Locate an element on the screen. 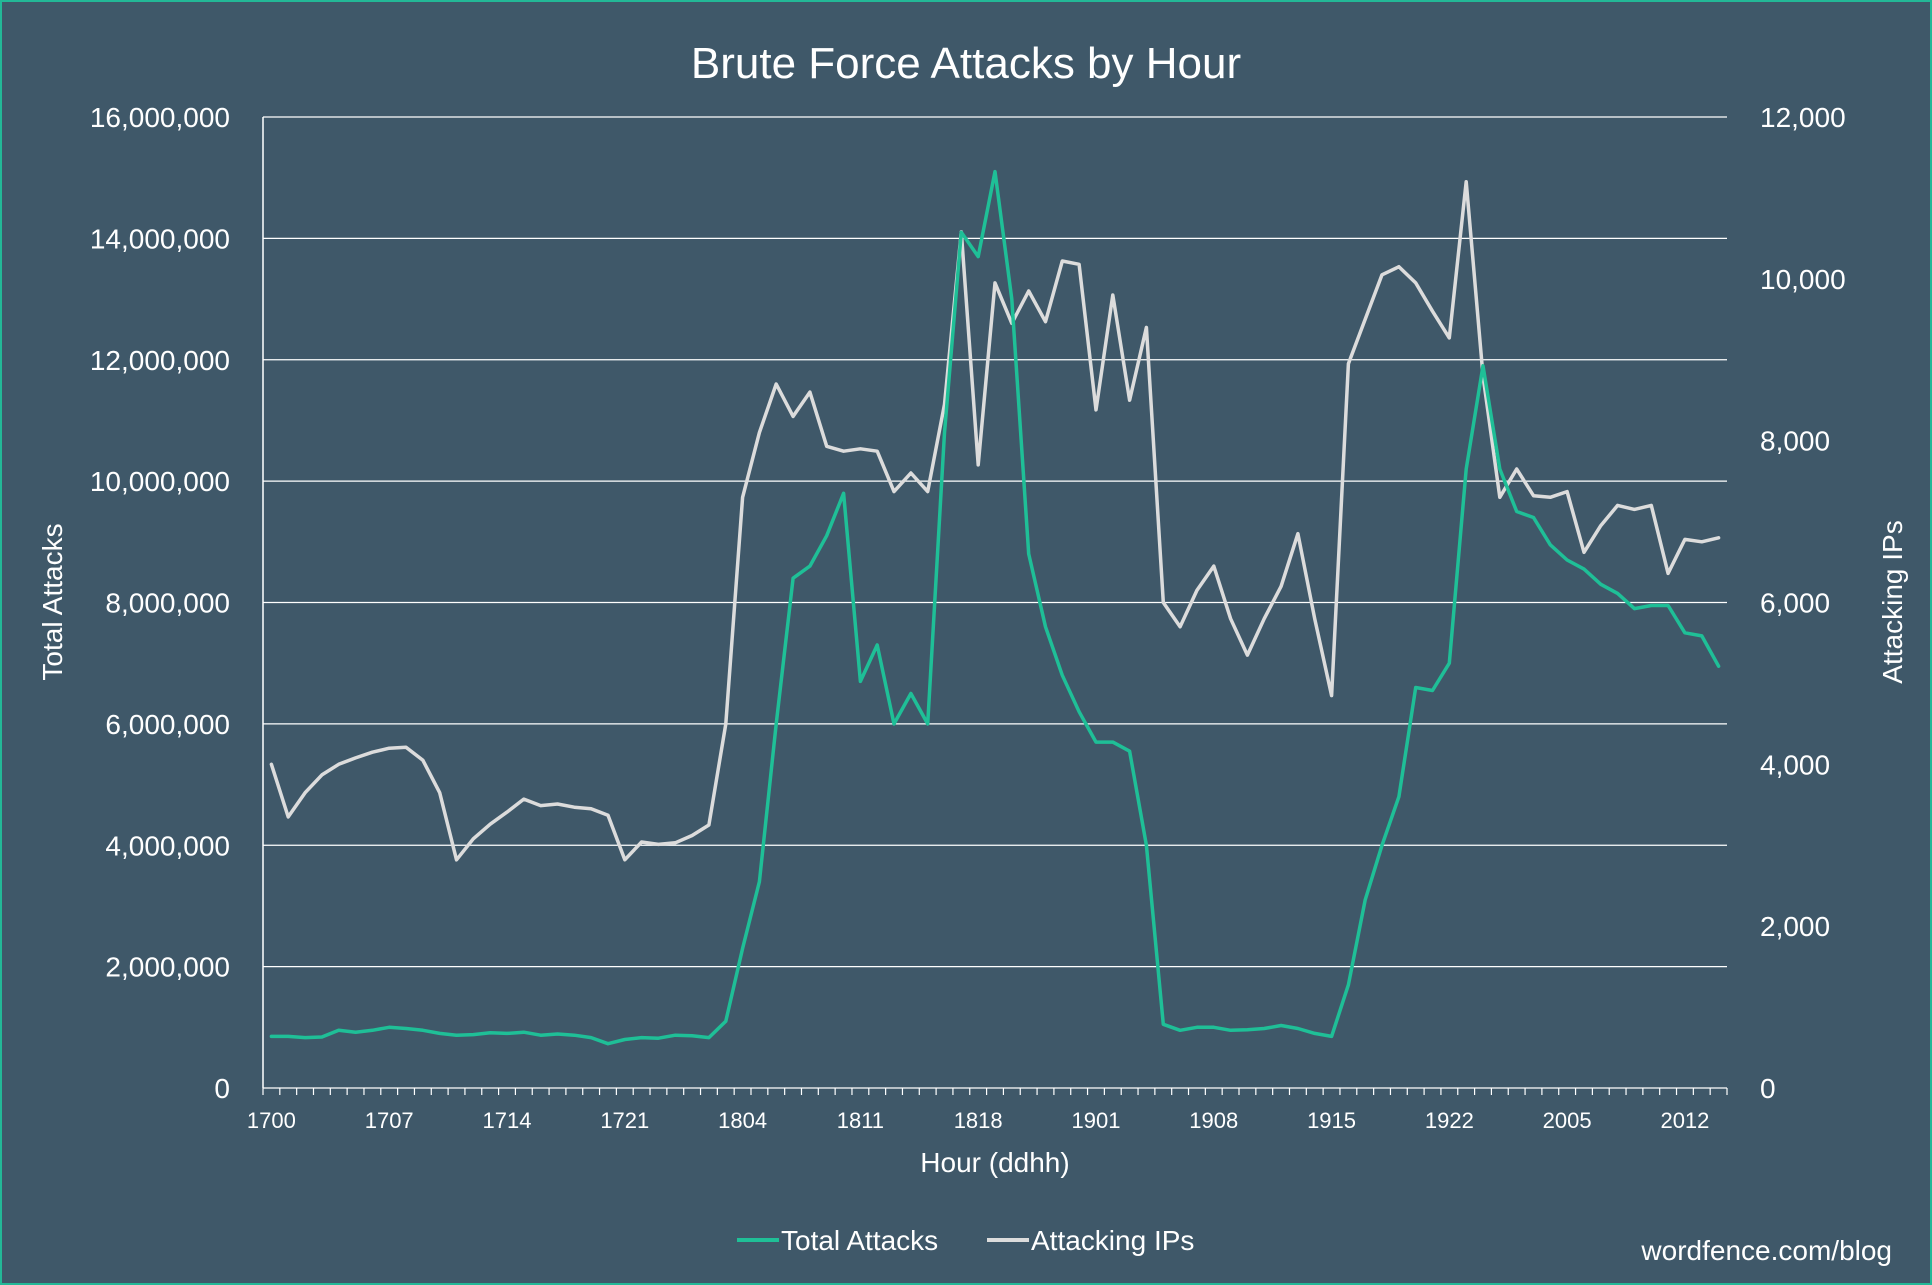  x-tick-label: 1922 is located at coordinates (1449, 1120).